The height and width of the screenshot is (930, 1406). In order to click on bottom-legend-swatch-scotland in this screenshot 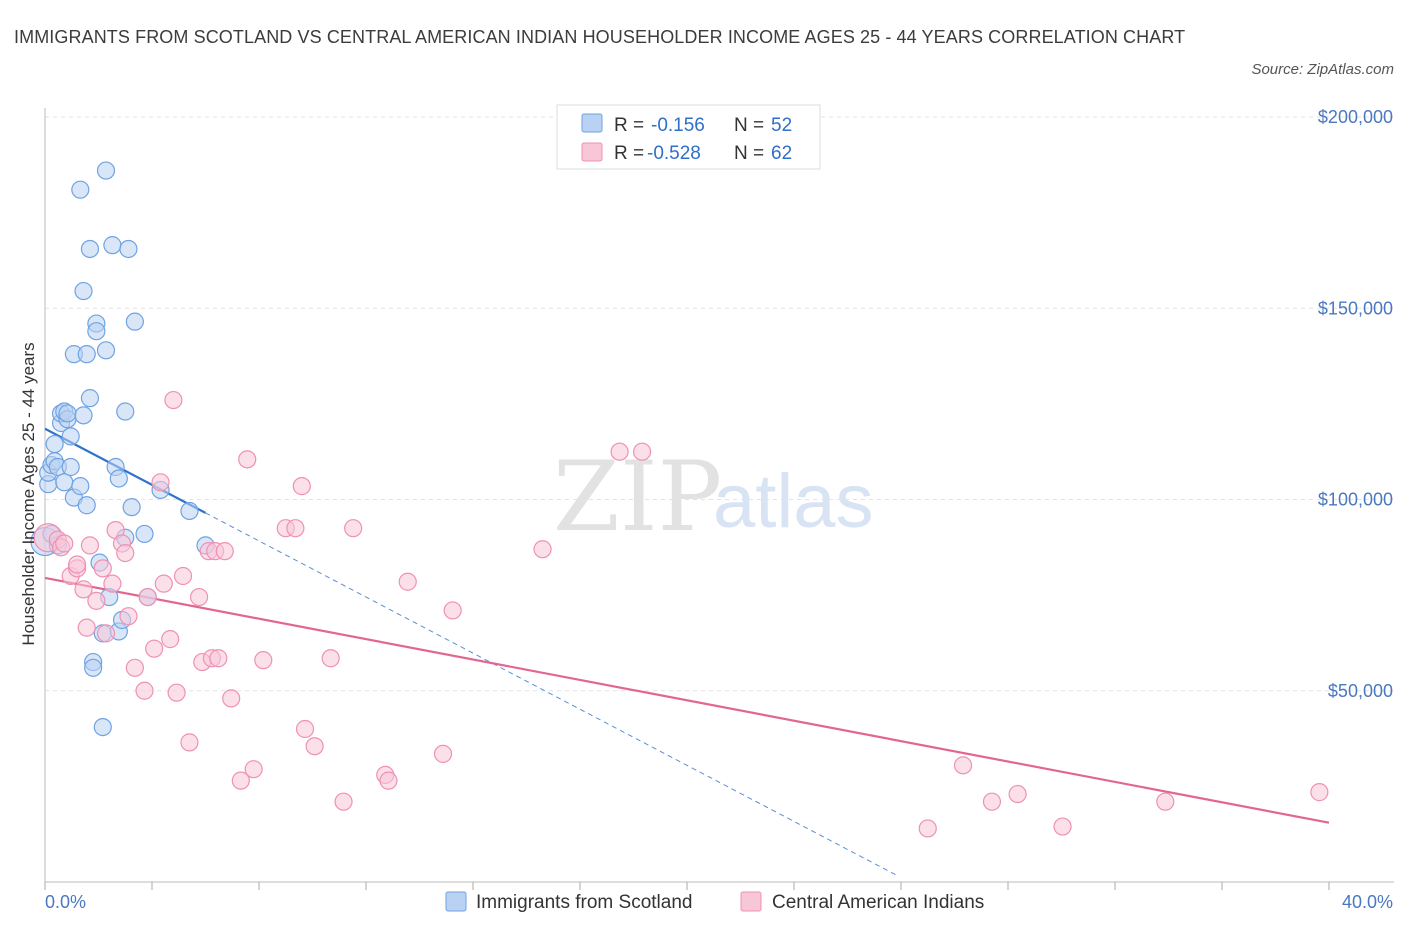, I will do `click(456, 901)`.